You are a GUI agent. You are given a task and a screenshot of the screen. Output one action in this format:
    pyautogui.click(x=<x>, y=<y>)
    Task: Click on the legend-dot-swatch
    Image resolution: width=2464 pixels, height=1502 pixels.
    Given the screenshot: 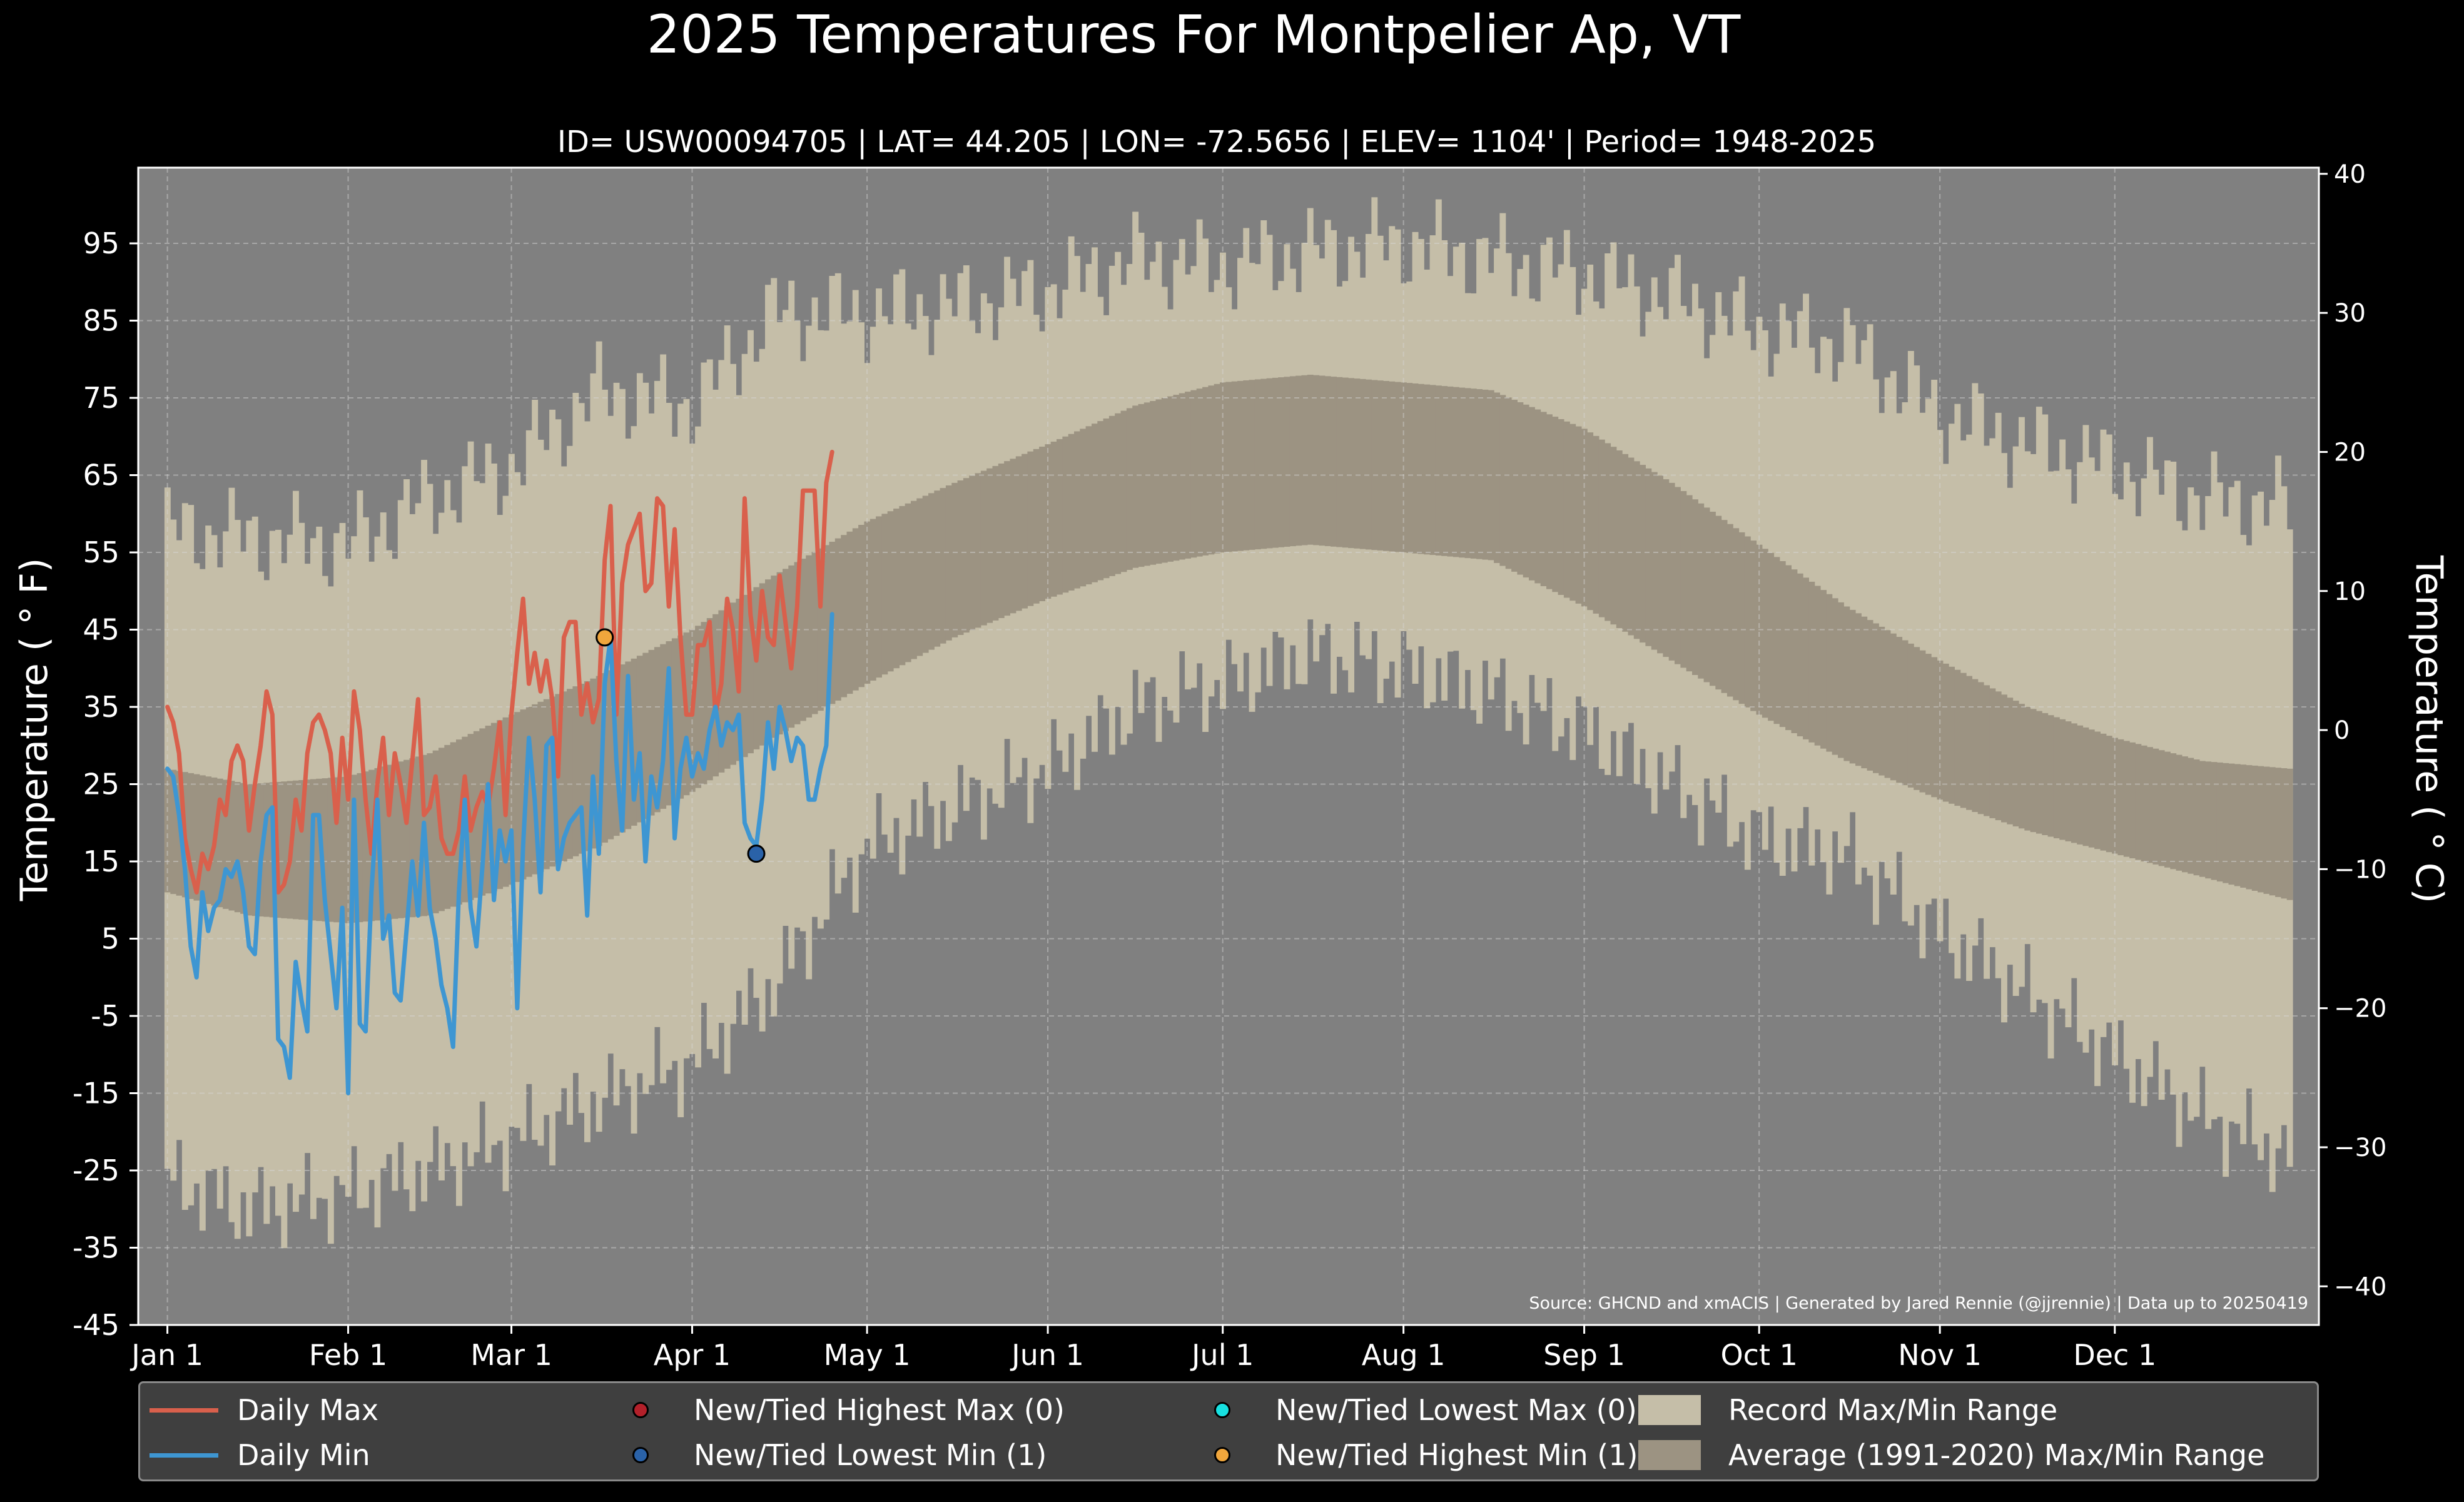 What is the action you would take?
    pyautogui.click(x=1222, y=1410)
    